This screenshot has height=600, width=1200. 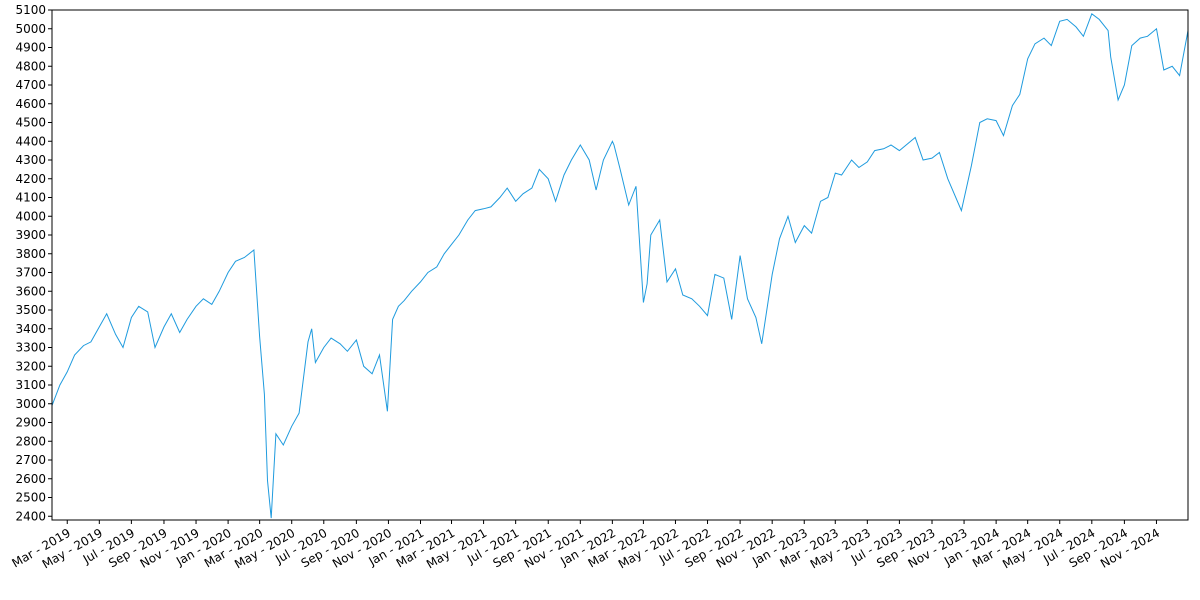 I want to click on y-tick-label: 2500, so click(x=30, y=498).